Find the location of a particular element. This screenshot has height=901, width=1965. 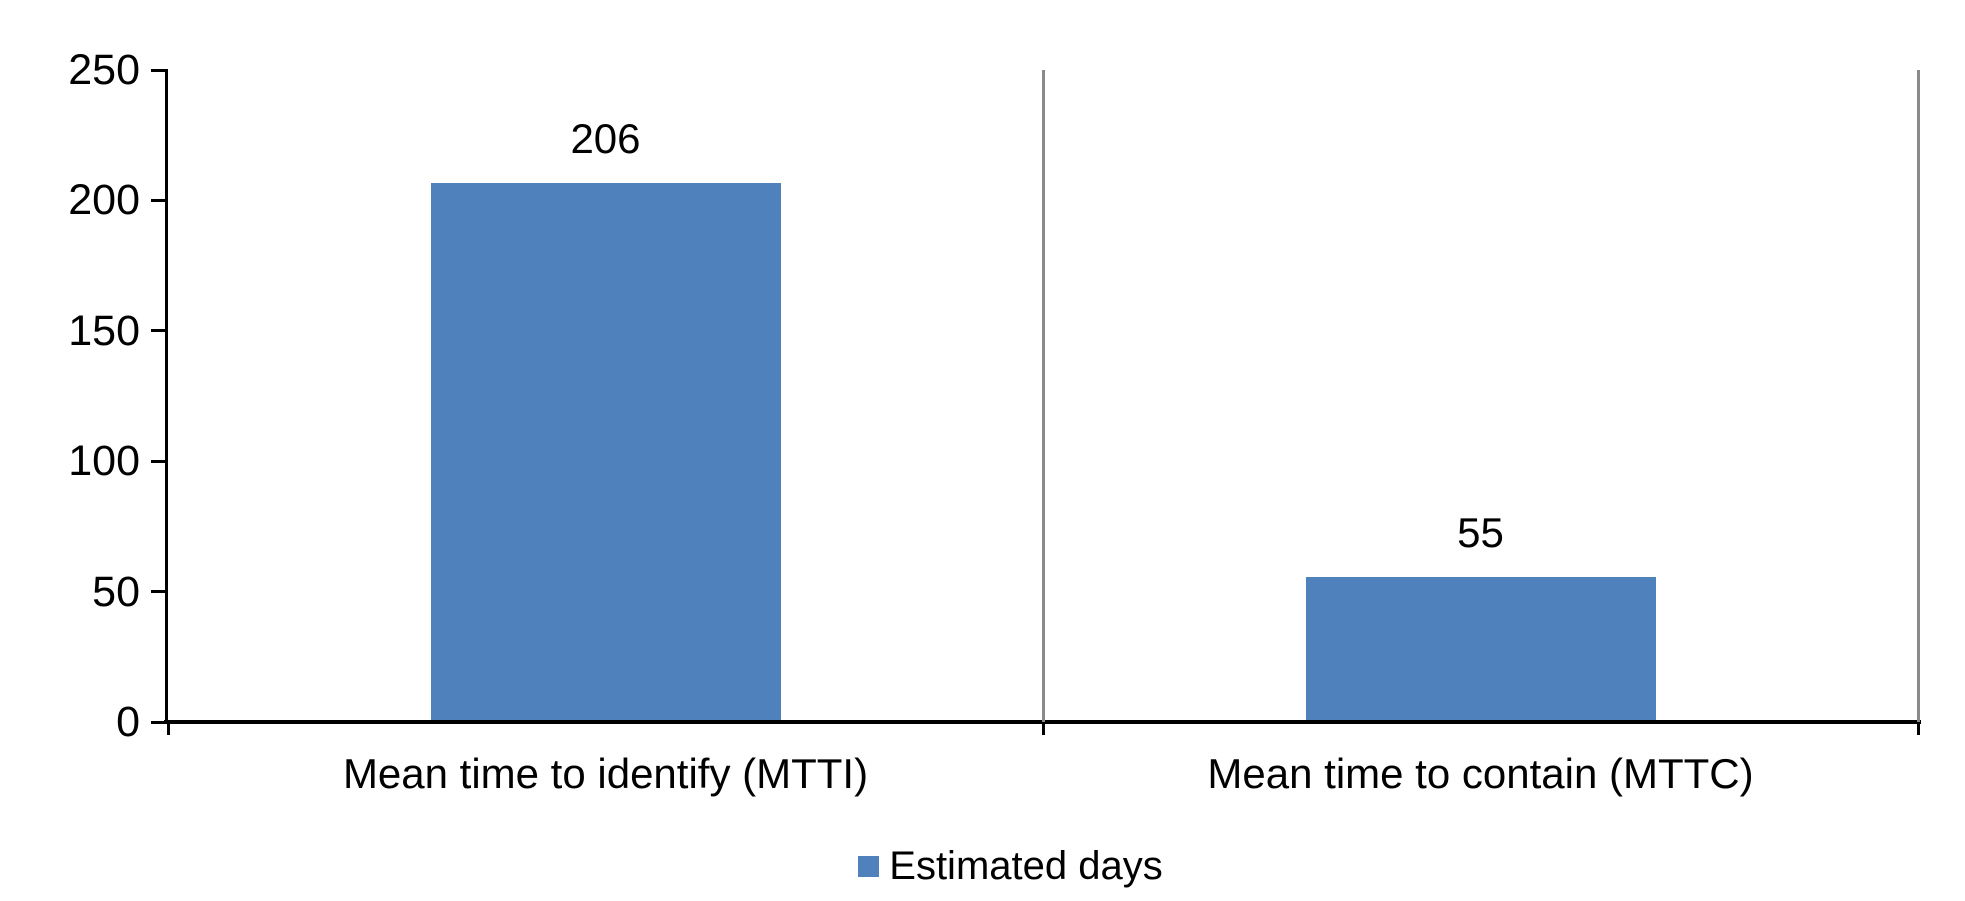

category-label: Mean time to identify (MTTI) is located at coordinates (605, 773).